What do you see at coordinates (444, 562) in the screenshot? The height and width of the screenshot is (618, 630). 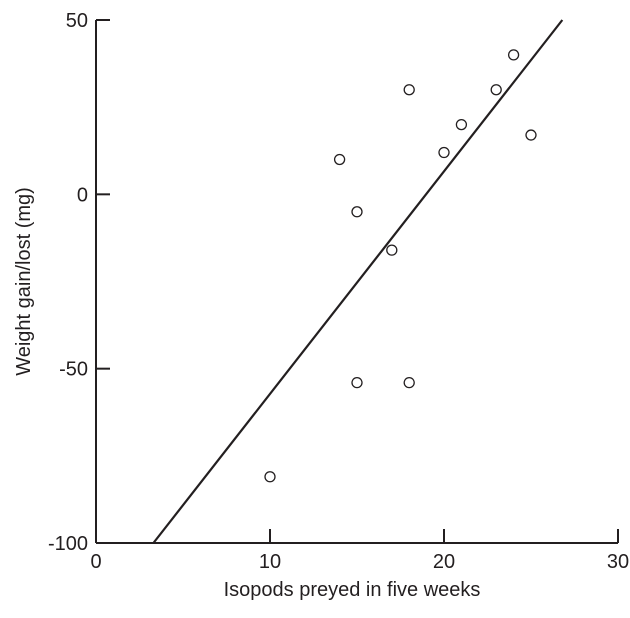 I see `x-tick-label: 20` at bounding box center [444, 562].